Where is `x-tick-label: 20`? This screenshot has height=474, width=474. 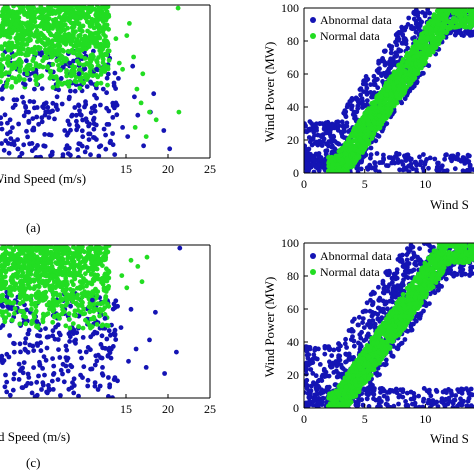
x-tick-label: 20 is located at coordinates (168, 409).